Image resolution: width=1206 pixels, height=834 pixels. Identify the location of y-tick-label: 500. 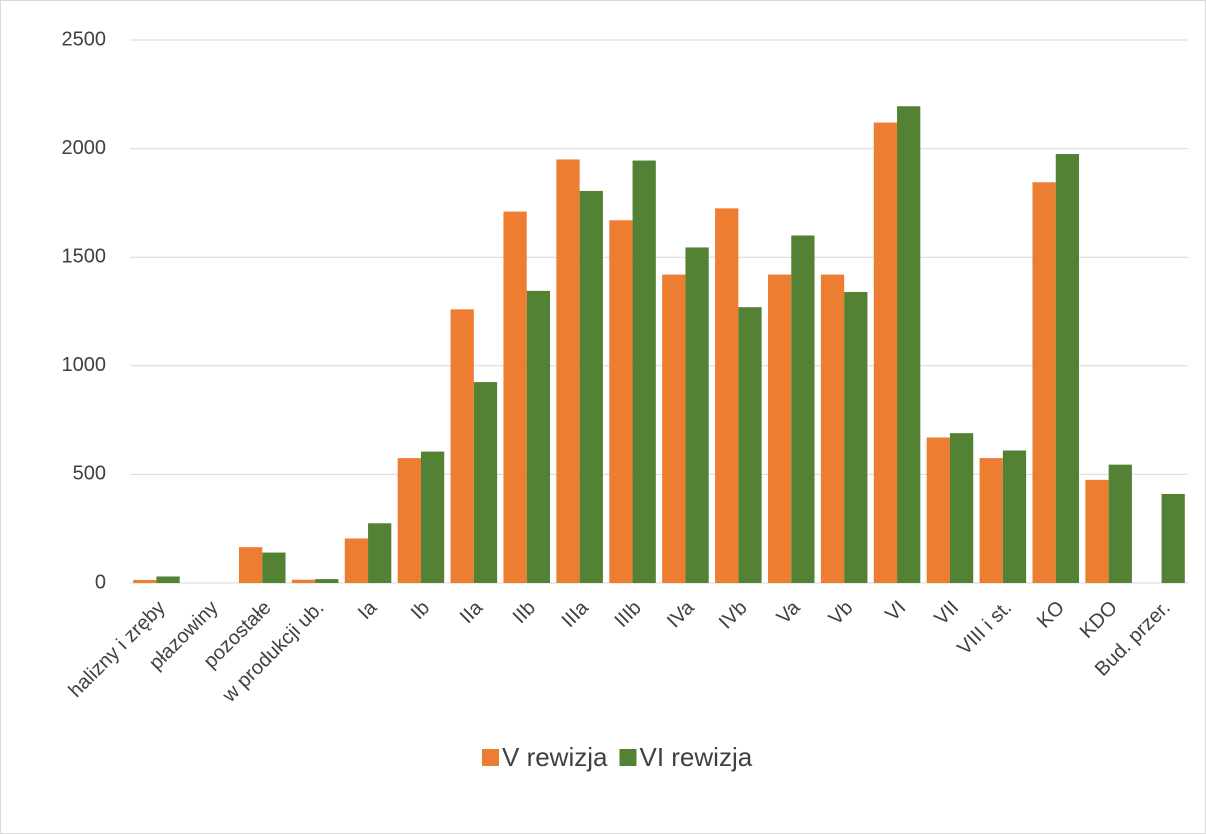
(89, 474).